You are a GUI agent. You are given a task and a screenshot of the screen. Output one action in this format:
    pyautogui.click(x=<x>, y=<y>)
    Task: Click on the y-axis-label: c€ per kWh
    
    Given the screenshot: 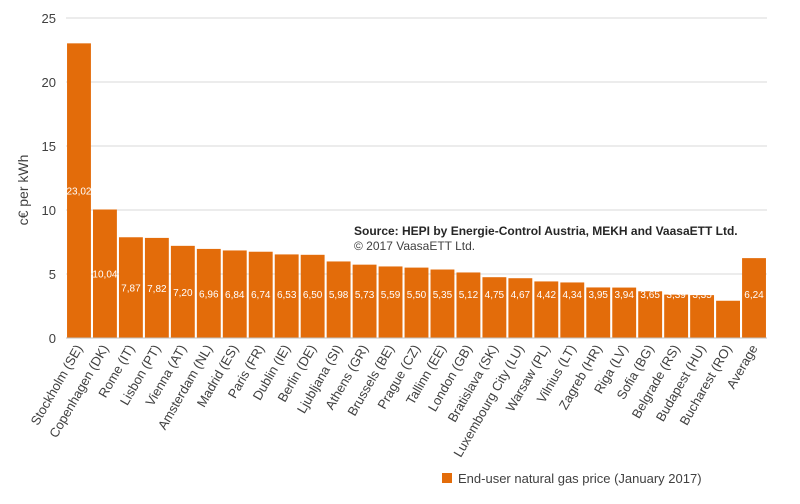 What is the action you would take?
    pyautogui.click(x=23, y=190)
    